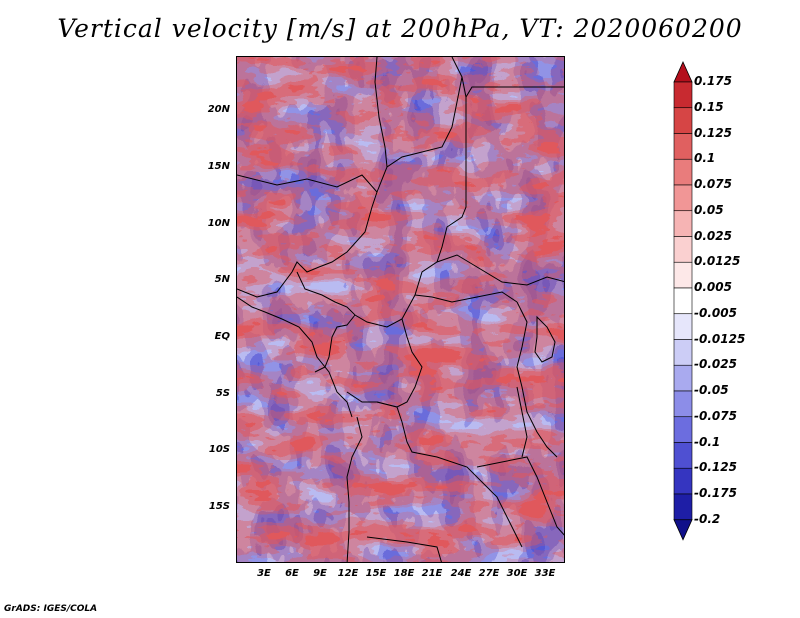 The height and width of the screenshot is (618, 800). I want to click on lon-label-12e: 12E, so click(348, 573).